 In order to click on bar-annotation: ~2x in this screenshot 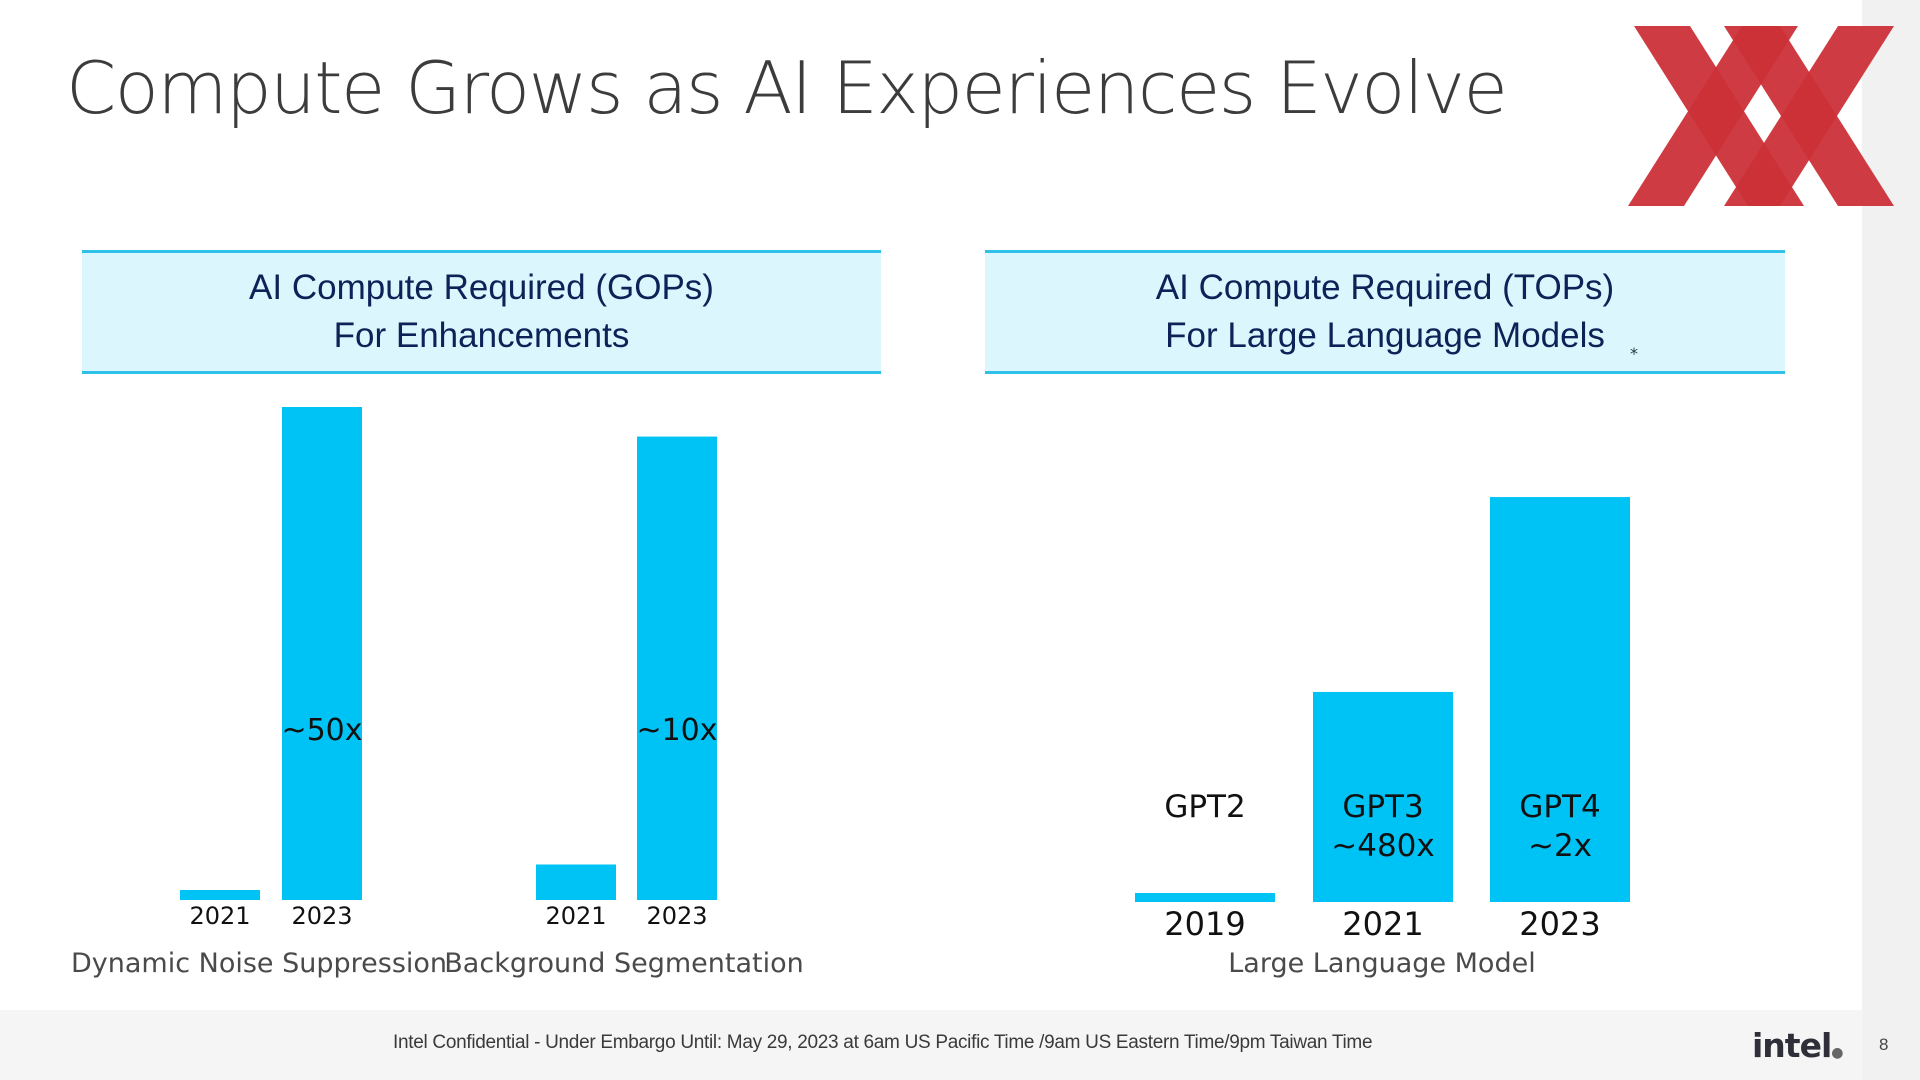, I will do `click(1560, 846)`.